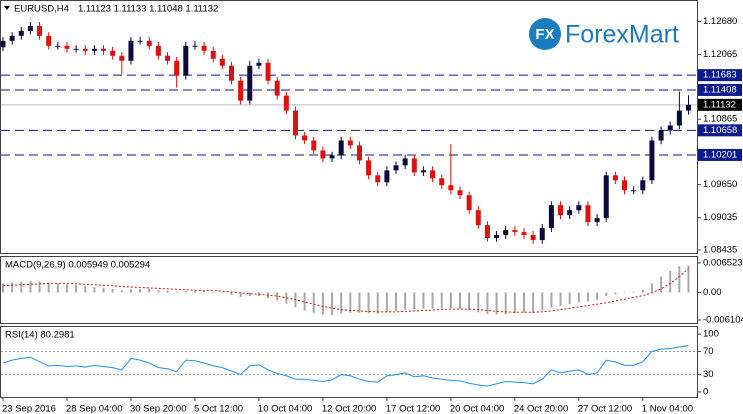  I want to click on y-tick-label: 100, so click(711, 334).